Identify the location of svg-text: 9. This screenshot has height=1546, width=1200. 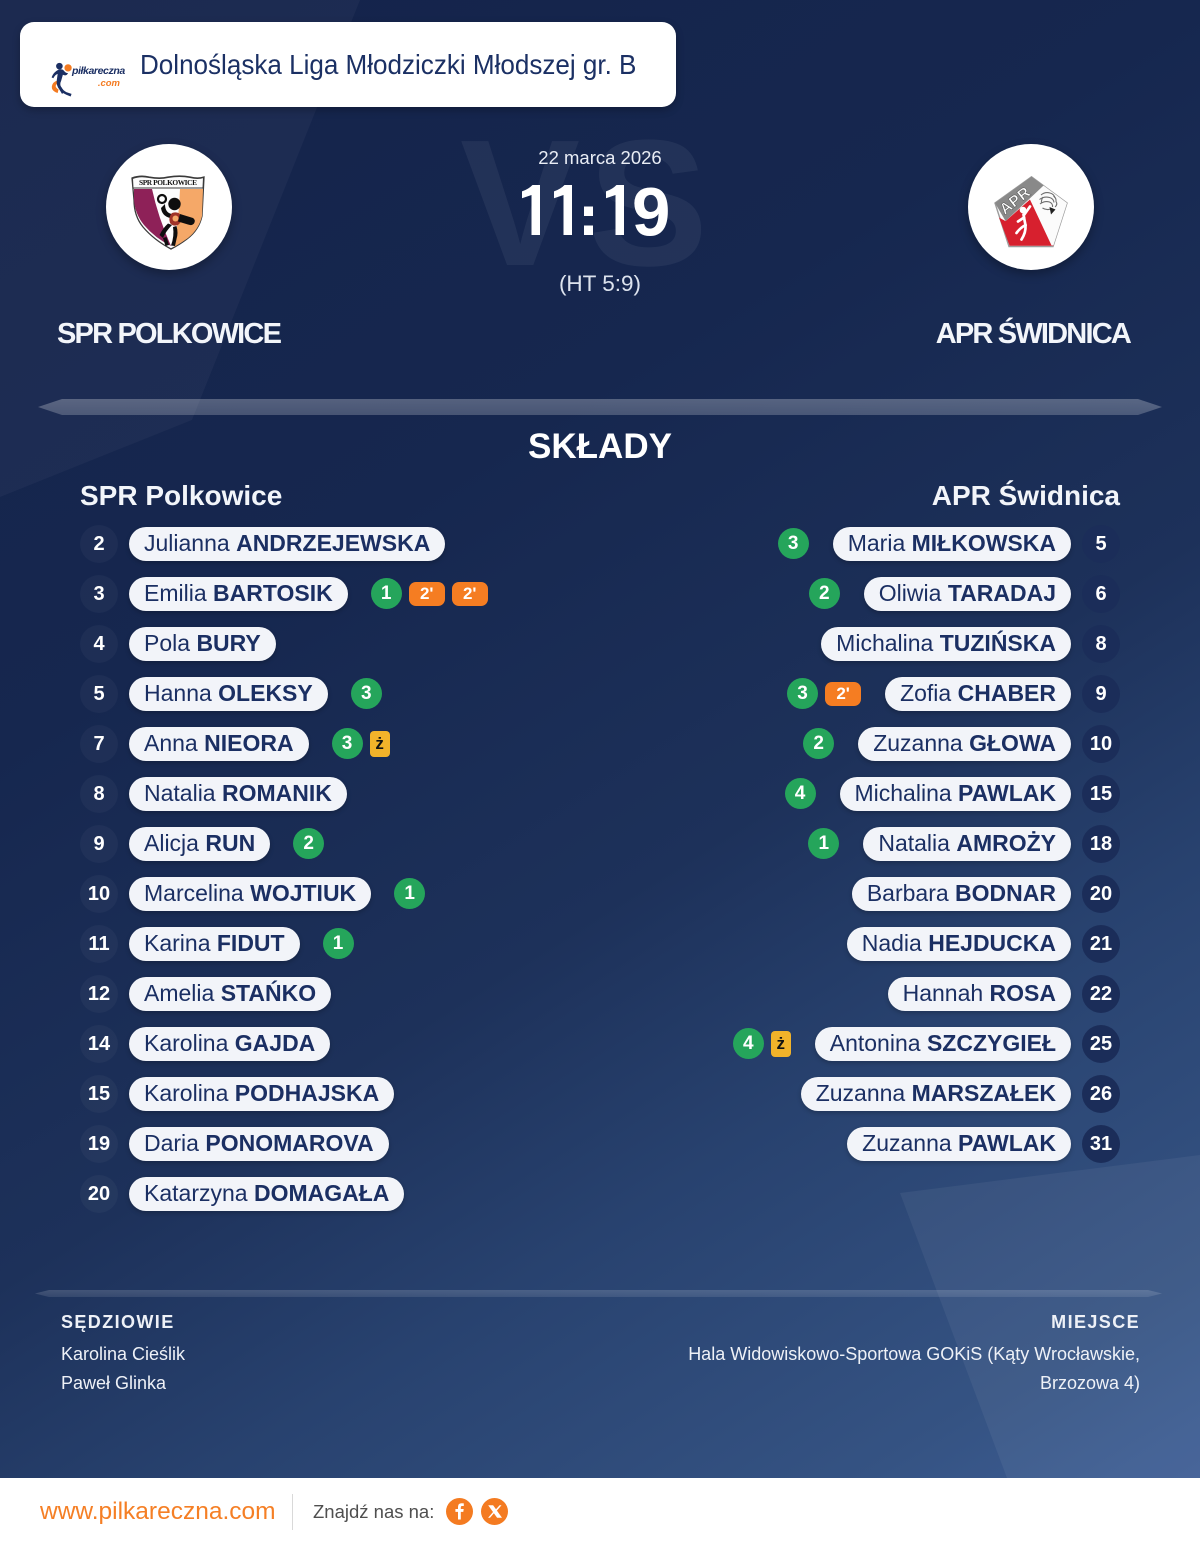
(651, 211).